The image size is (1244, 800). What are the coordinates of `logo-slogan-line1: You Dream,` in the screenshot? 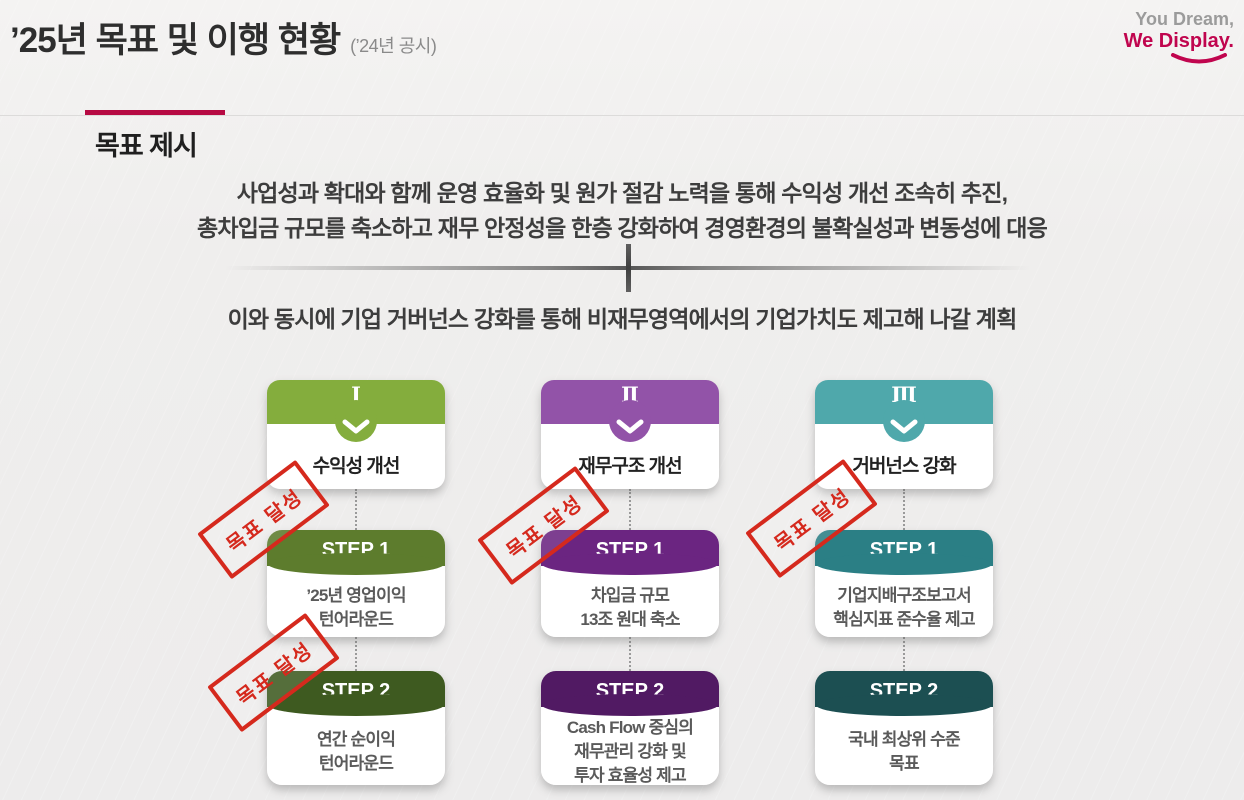 It's located at (1184, 19).